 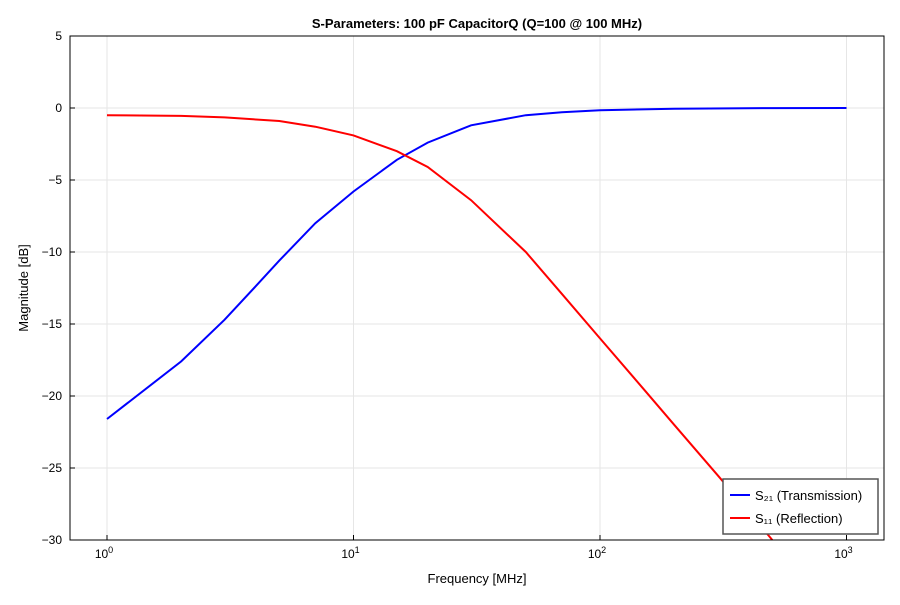 What do you see at coordinates (799, 518) in the screenshot?
I see `legend-label-s11: S₁₁ (Reflection)` at bounding box center [799, 518].